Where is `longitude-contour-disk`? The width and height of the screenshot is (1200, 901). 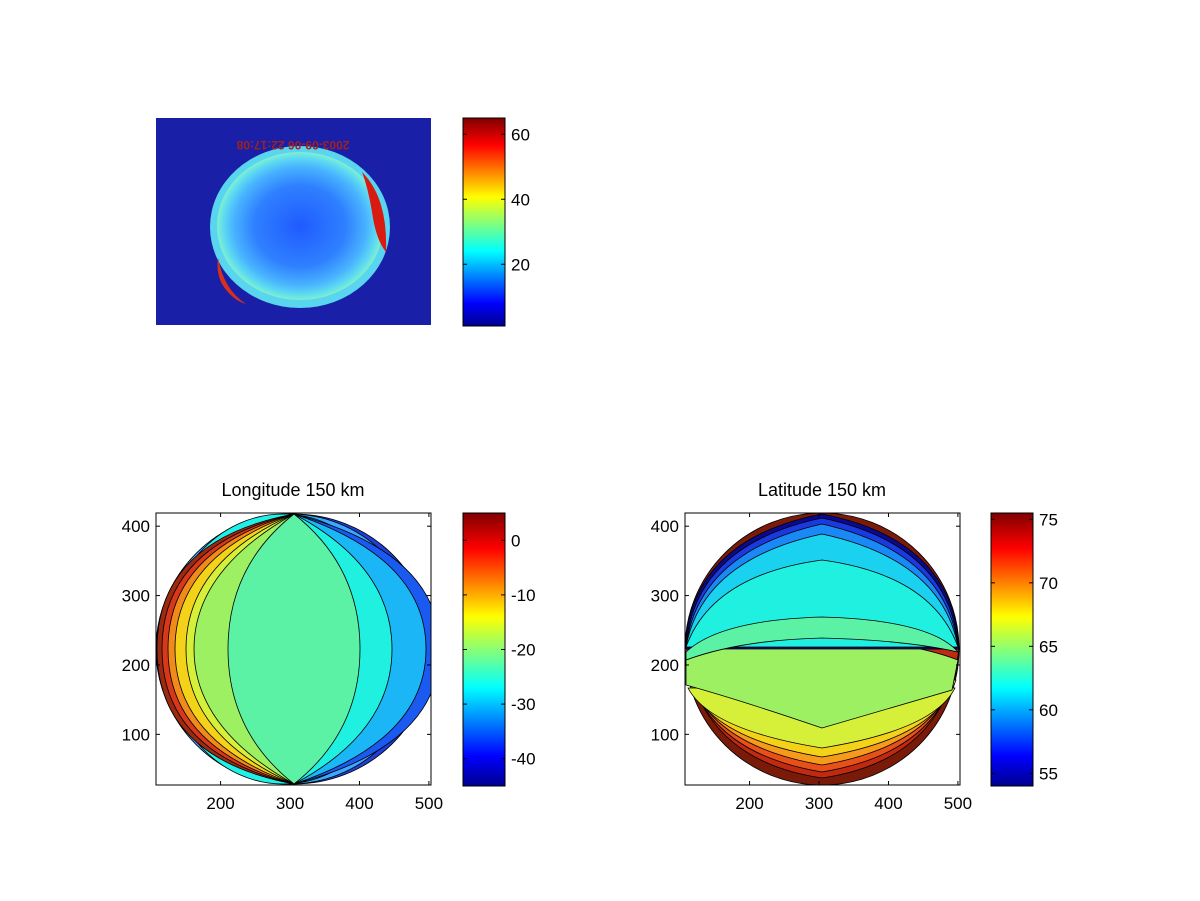 longitude-contour-disk is located at coordinates (293, 649).